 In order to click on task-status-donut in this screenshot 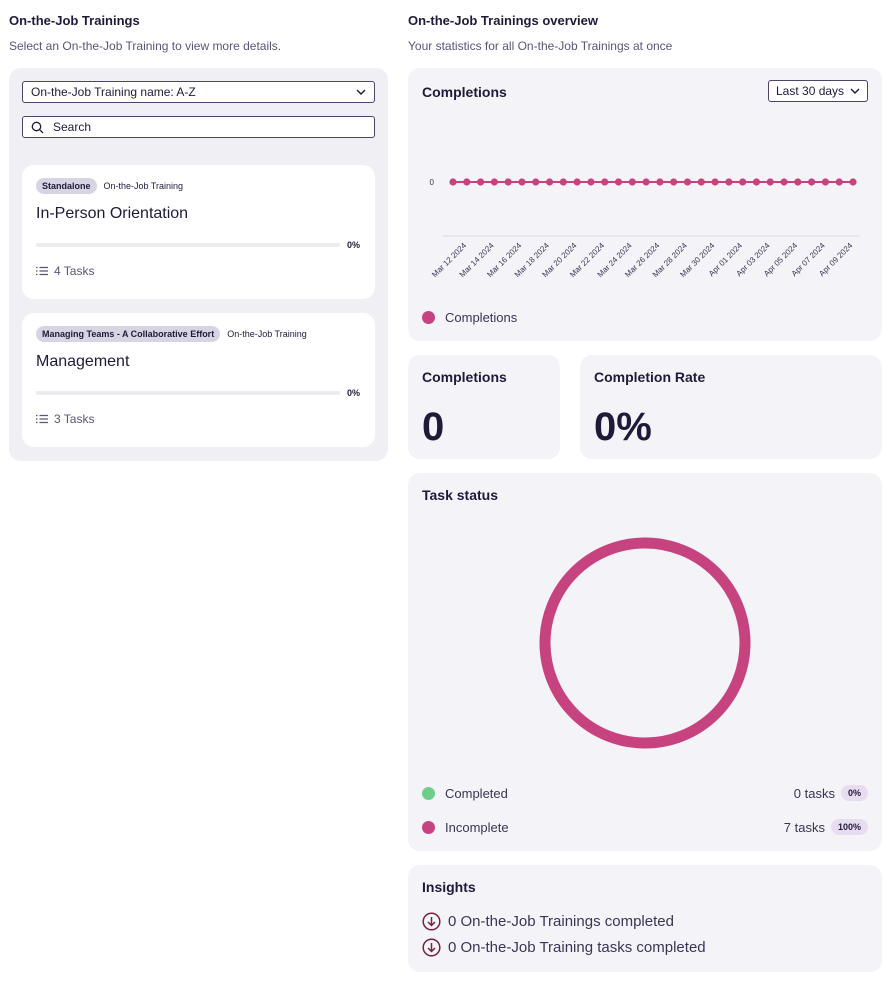, I will do `click(645, 643)`.